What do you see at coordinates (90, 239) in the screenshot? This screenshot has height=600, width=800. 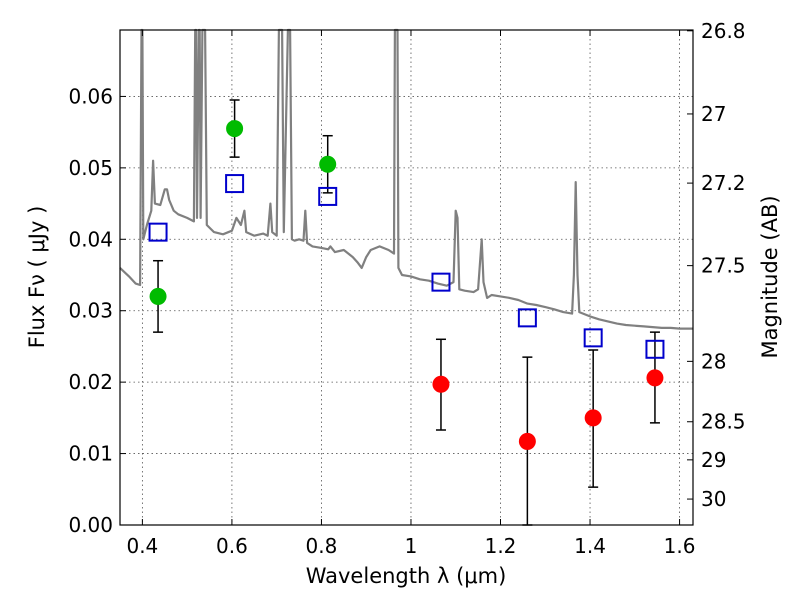 I see `y-tick-label: 0.04` at bounding box center [90, 239].